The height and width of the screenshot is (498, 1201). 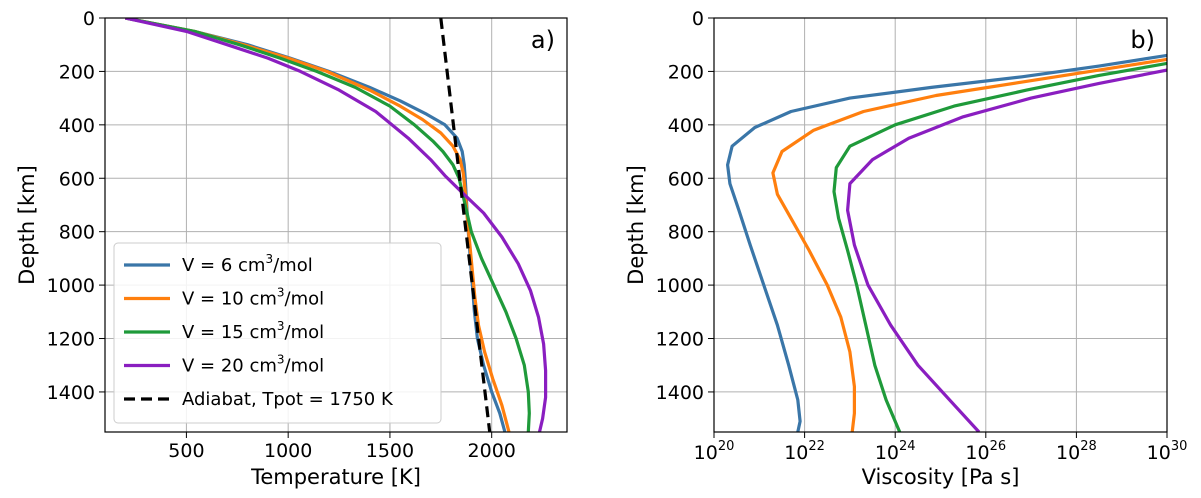 What do you see at coordinates (941, 477) in the screenshot?
I see `x-axis-label: Viscosity [Pa s]` at bounding box center [941, 477].